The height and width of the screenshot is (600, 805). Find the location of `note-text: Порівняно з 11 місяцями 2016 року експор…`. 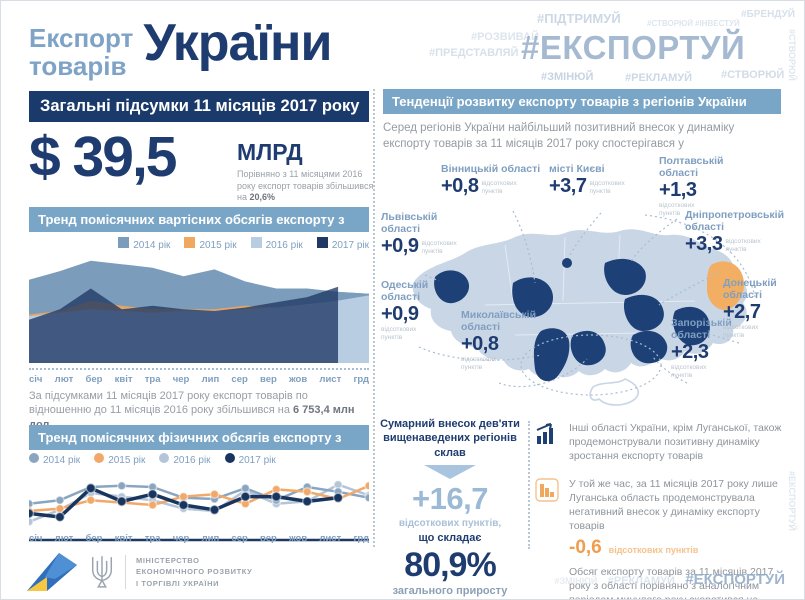

note-text: Порівняно з 11 місяцями 2016 року експор… is located at coordinates (305, 186).